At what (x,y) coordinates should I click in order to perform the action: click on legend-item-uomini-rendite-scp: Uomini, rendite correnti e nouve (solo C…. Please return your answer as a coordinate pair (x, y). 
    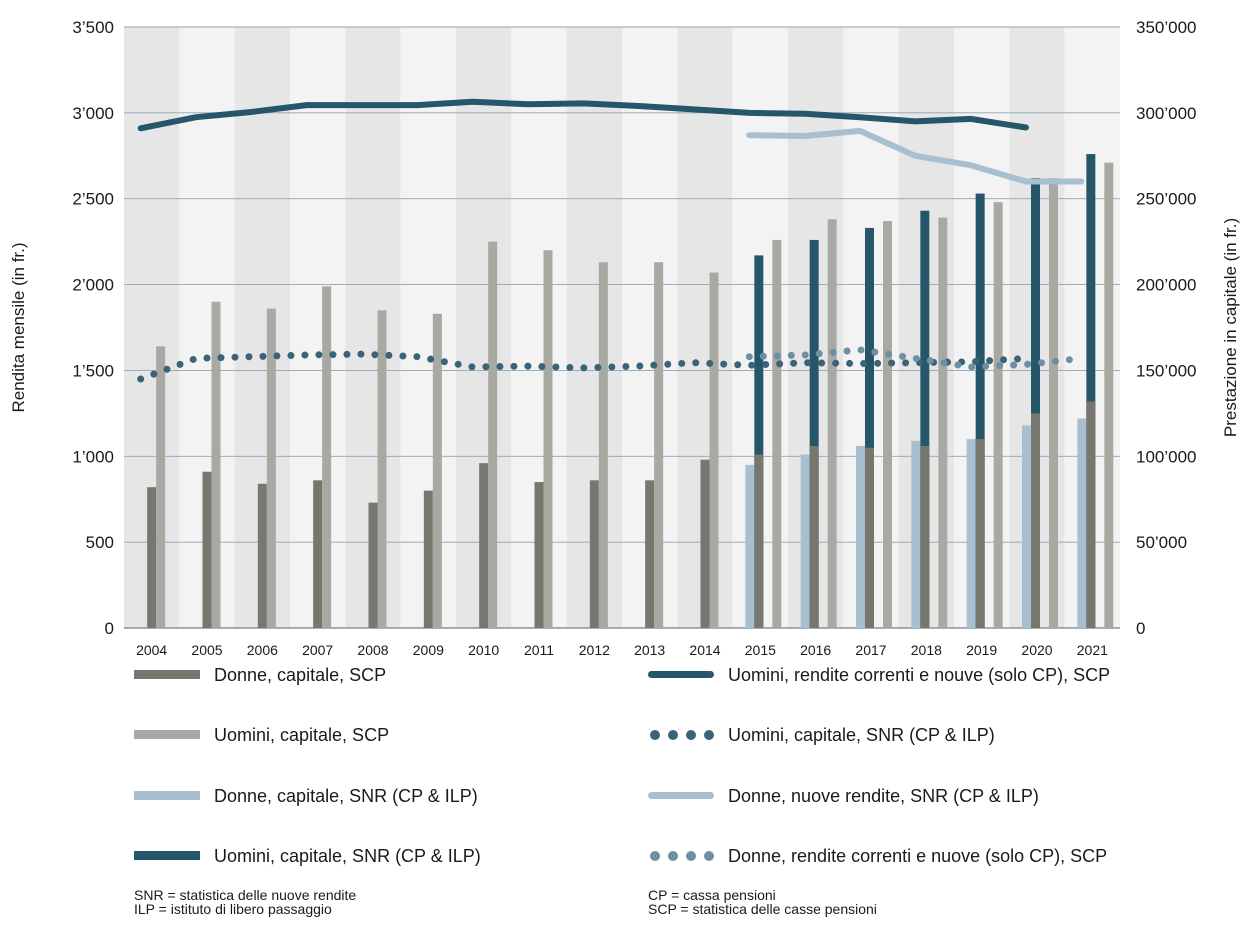
    Looking at the image, I should click on (879, 675).